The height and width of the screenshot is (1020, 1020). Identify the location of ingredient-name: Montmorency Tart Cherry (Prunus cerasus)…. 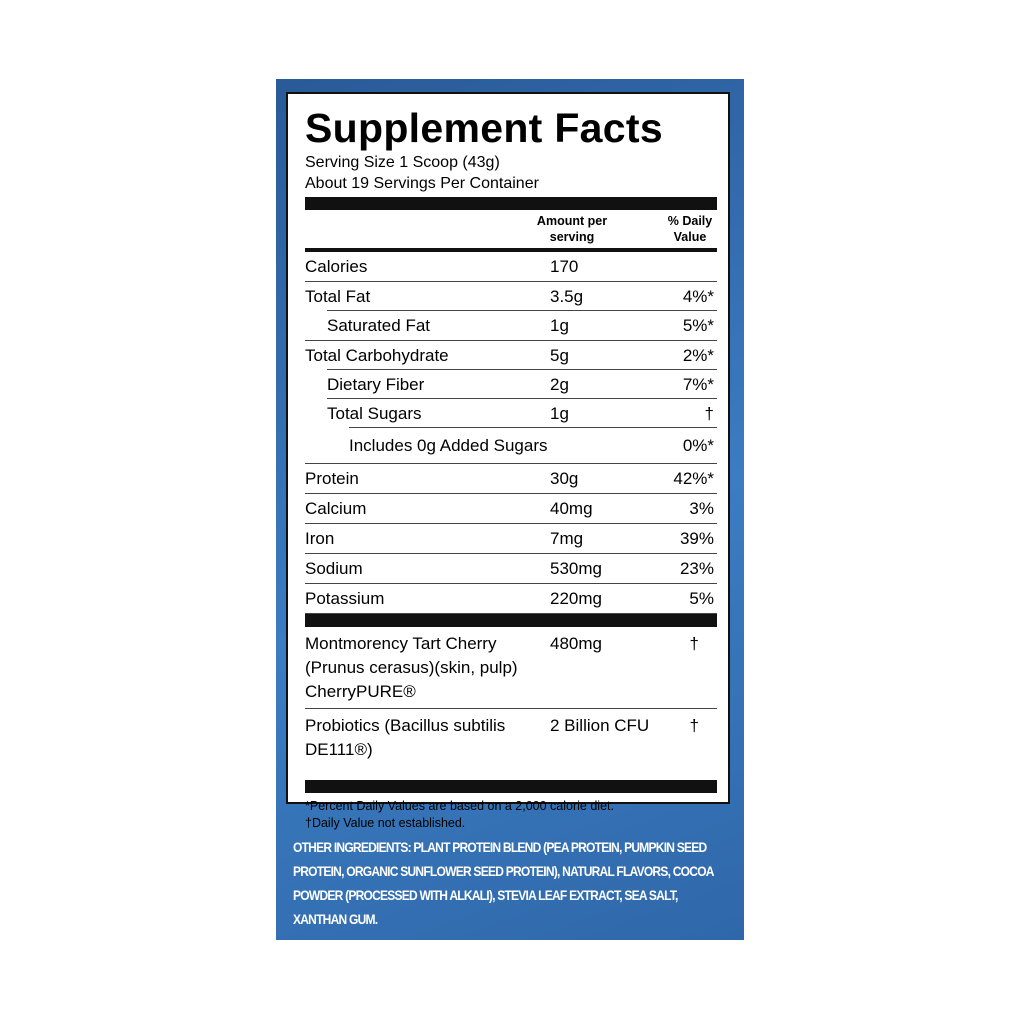
(411, 667).